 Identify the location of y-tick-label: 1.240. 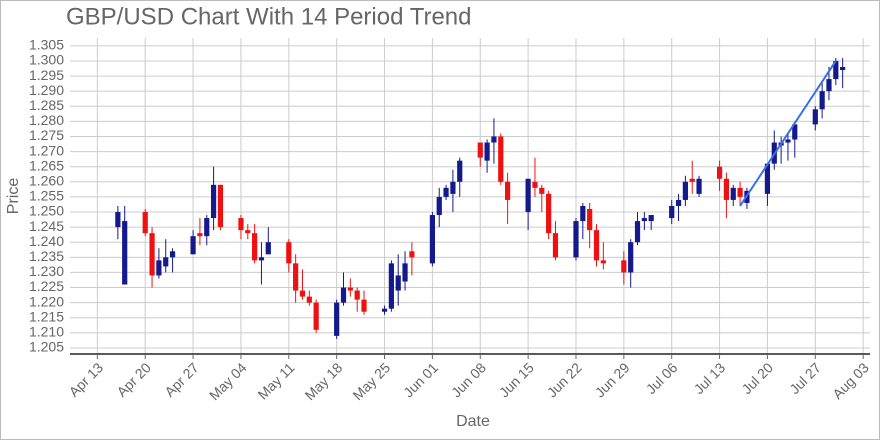
(46, 241).